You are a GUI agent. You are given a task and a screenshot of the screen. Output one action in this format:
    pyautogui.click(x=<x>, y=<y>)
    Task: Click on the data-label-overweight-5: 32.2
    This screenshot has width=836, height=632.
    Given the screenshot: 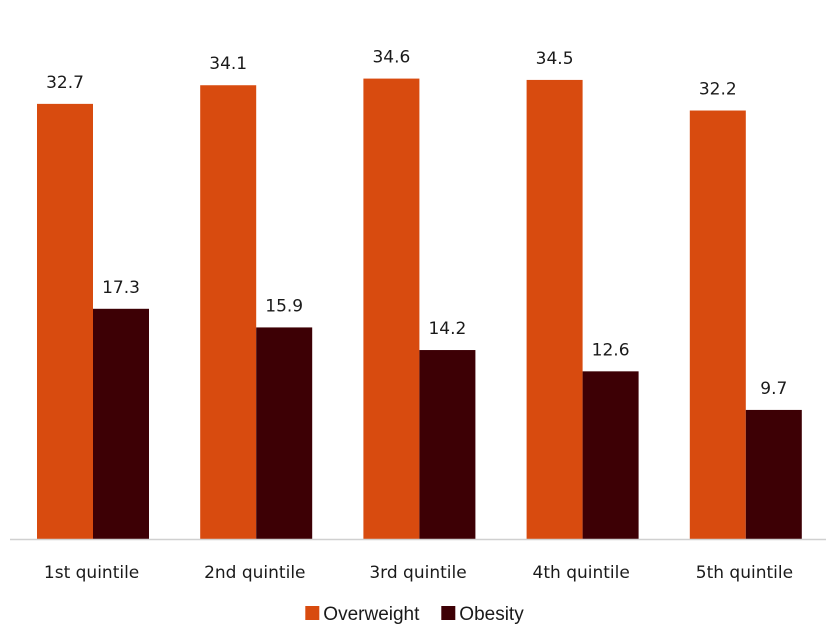 What is the action you would take?
    pyautogui.click(x=718, y=90)
    